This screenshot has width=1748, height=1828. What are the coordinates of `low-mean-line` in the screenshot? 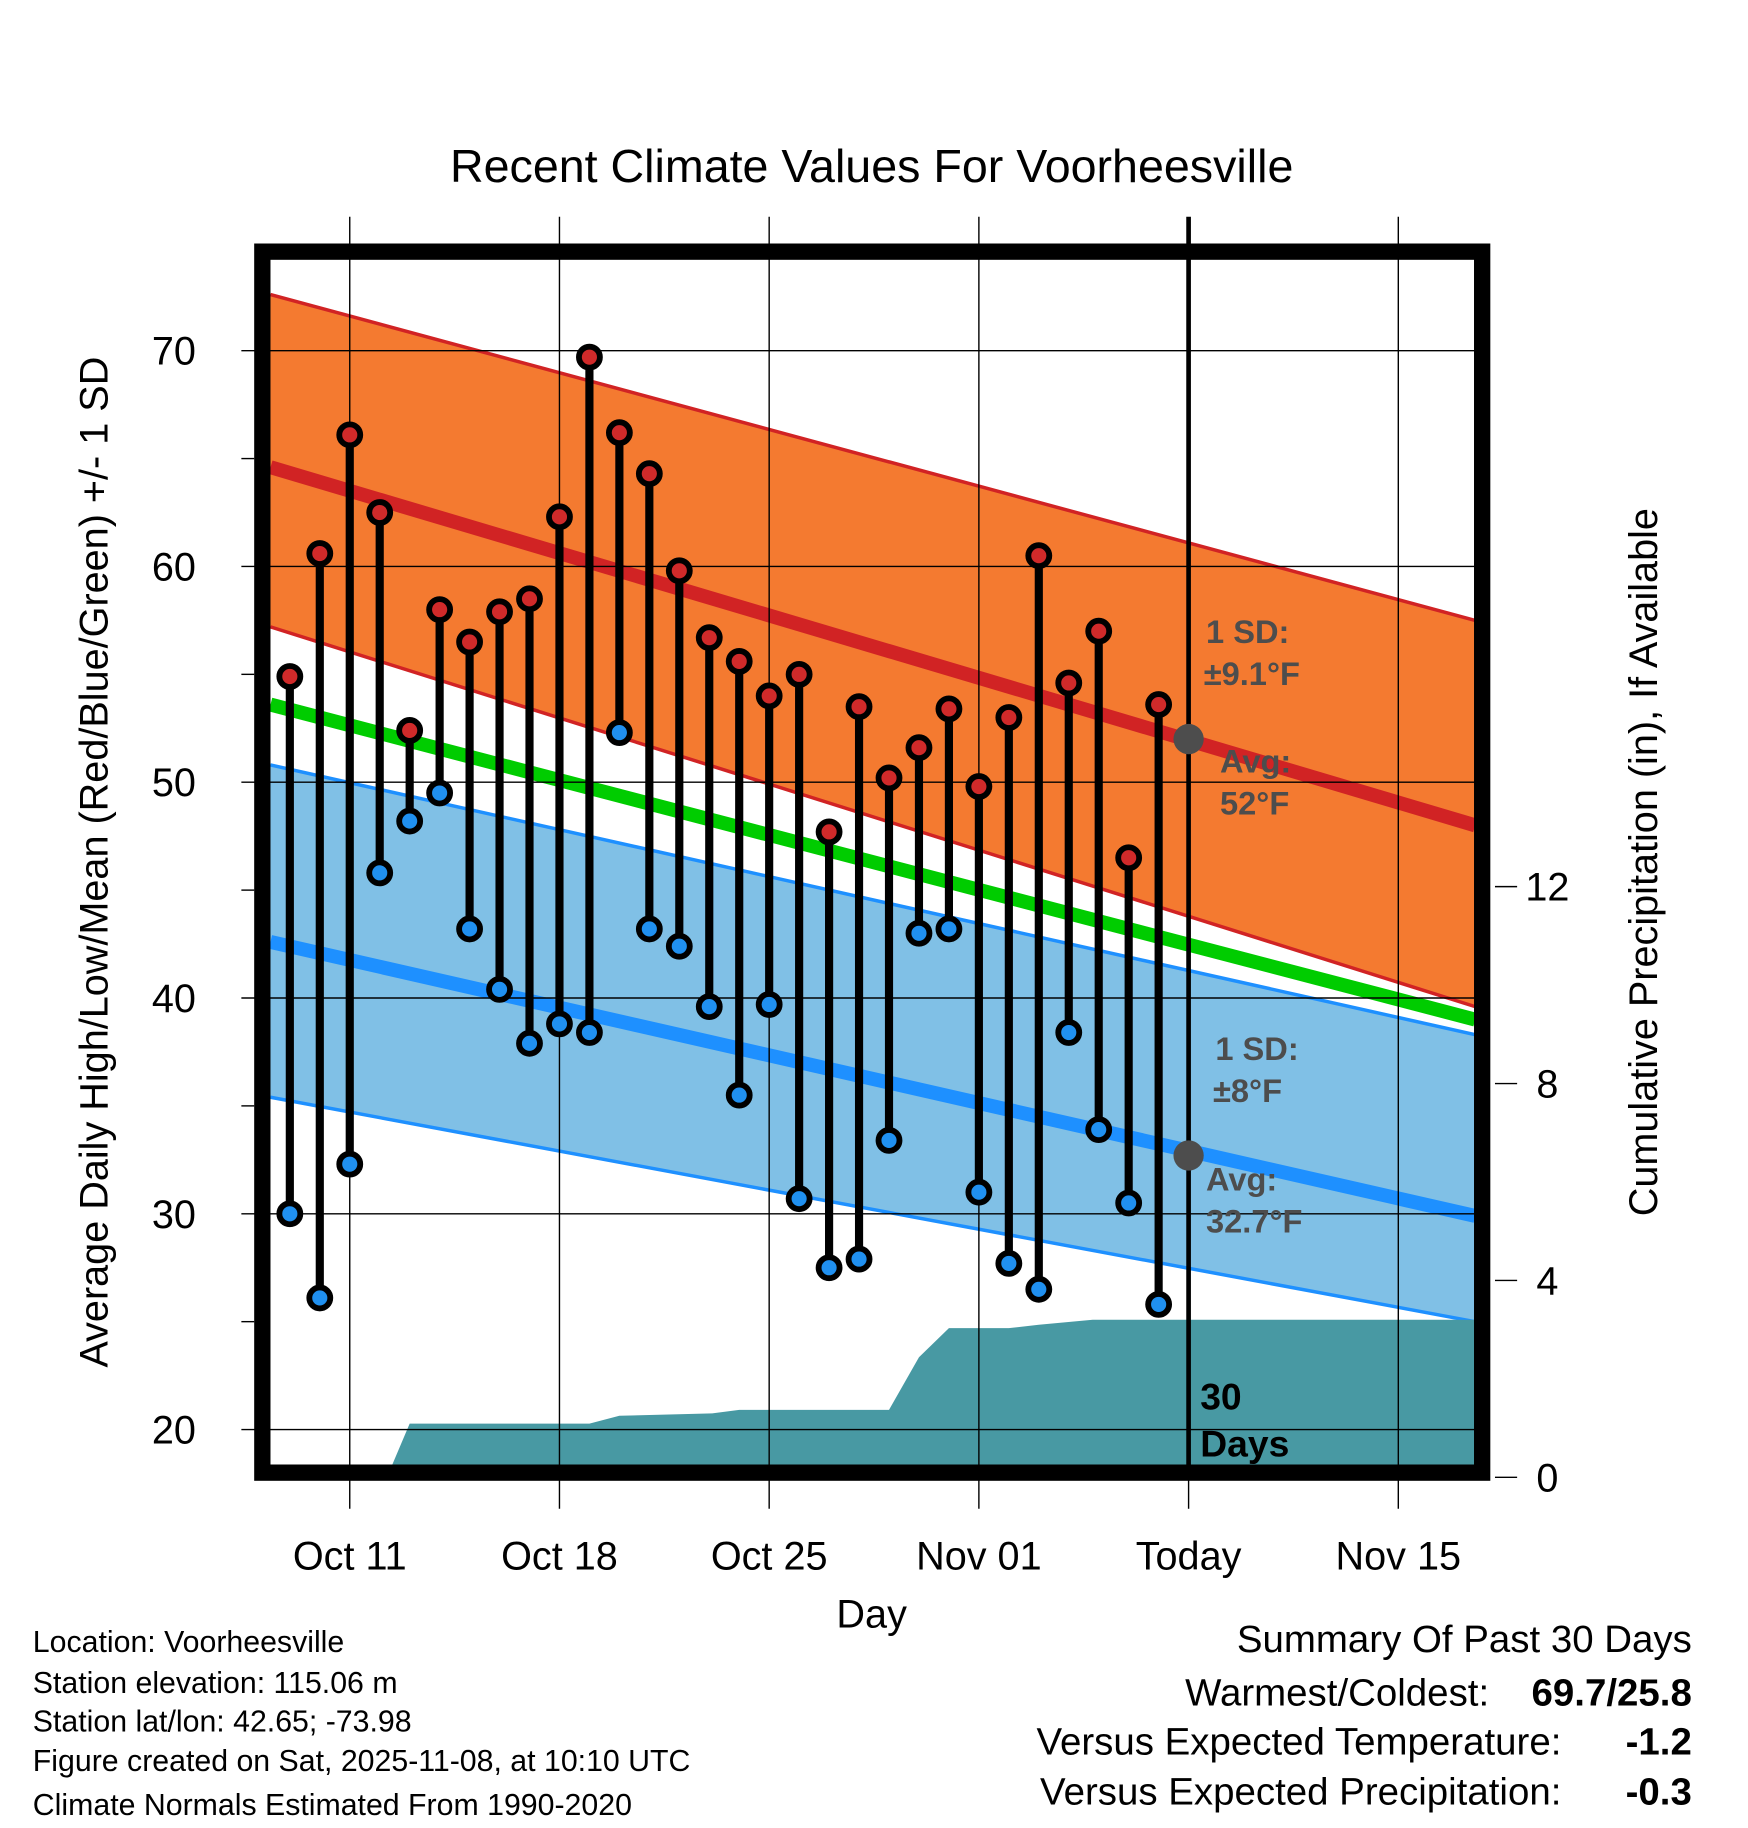 It's located at (872, 1079).